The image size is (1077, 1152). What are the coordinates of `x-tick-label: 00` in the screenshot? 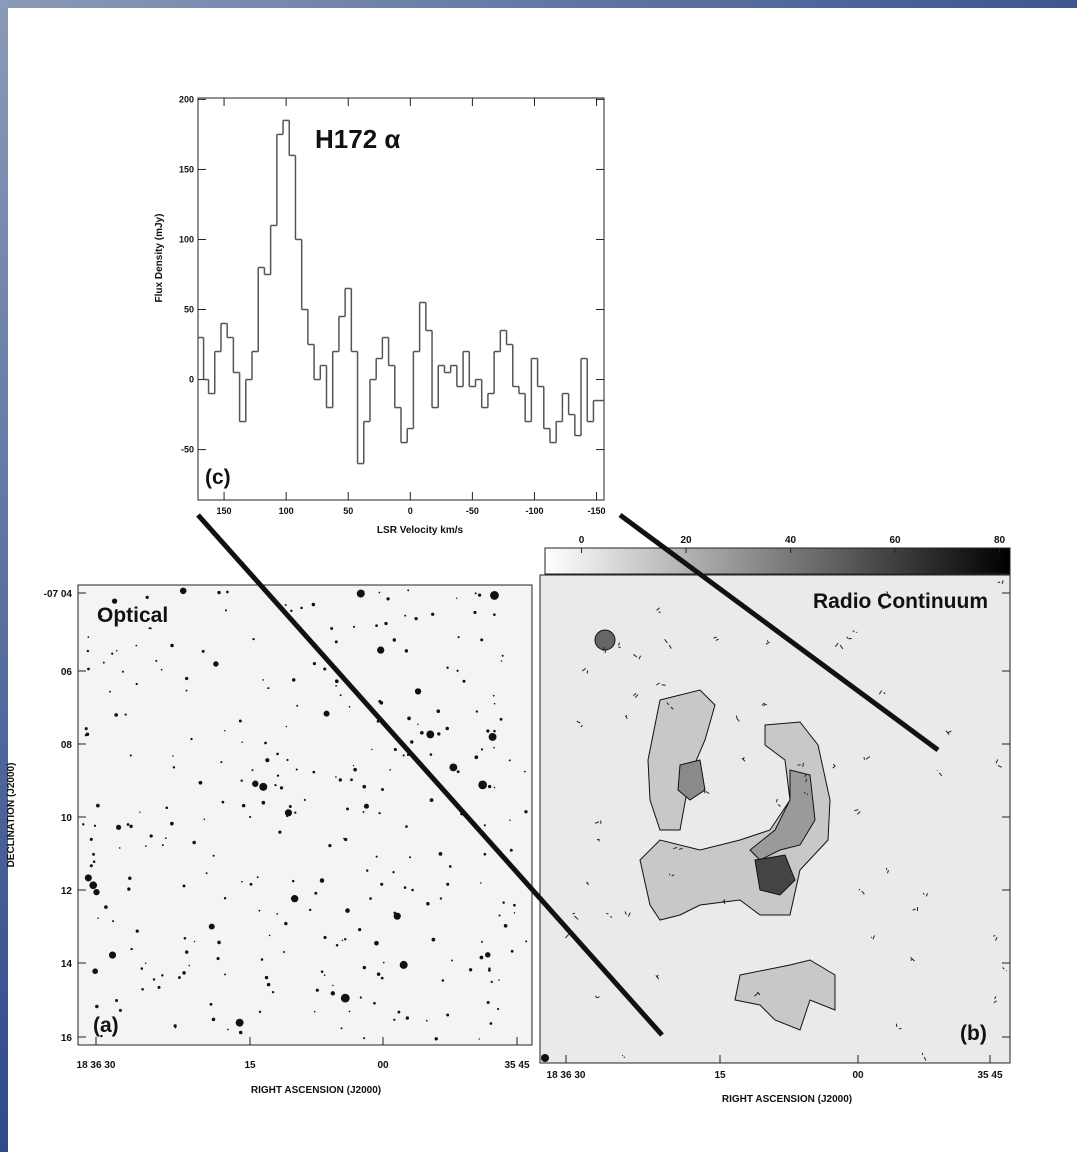 It's located at (383, 1065).